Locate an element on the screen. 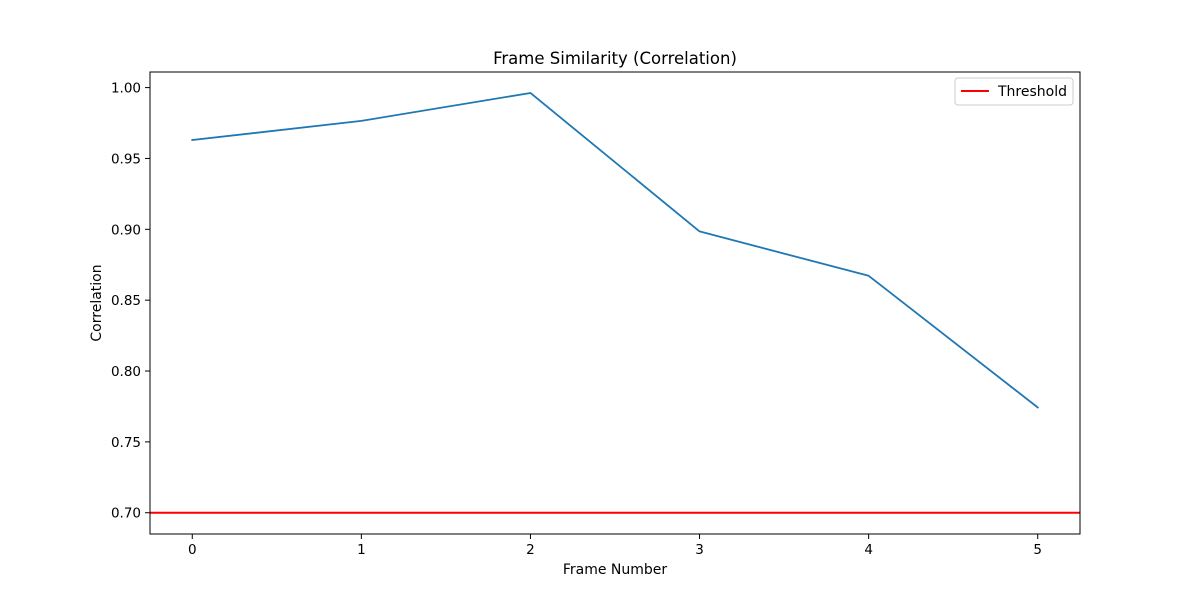 The image size is (1200, 600). x-tick-label: 4 is located at coordinates (868, 550).